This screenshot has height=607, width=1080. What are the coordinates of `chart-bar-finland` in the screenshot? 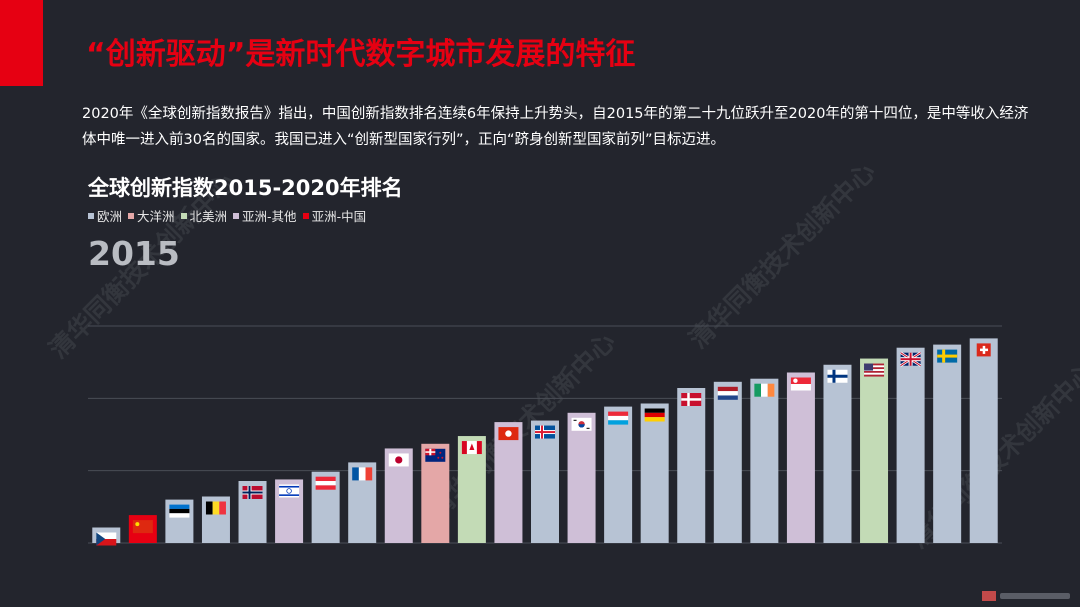 It's located at (837, 453).